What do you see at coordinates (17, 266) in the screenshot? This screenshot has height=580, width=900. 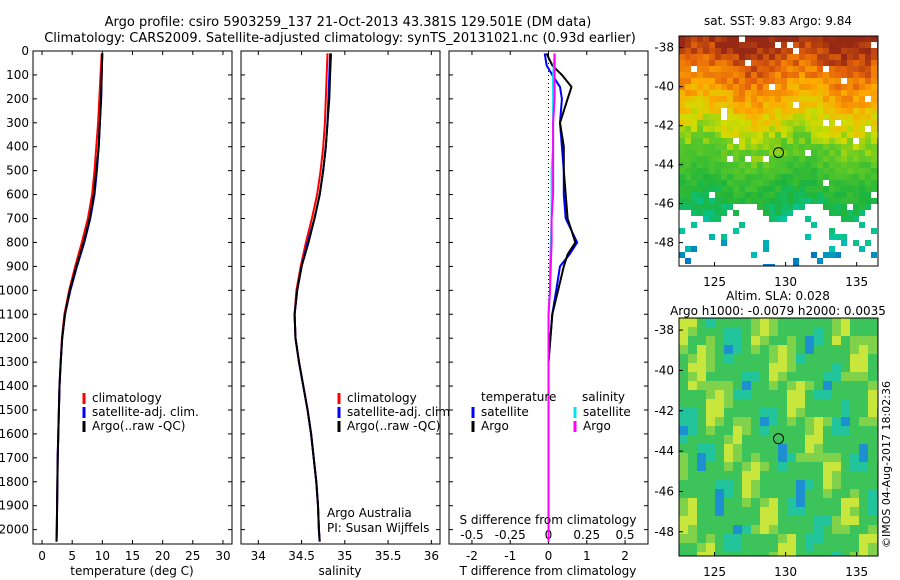 I see `depth-tick-label: 900` at bounding box center [17, 266].